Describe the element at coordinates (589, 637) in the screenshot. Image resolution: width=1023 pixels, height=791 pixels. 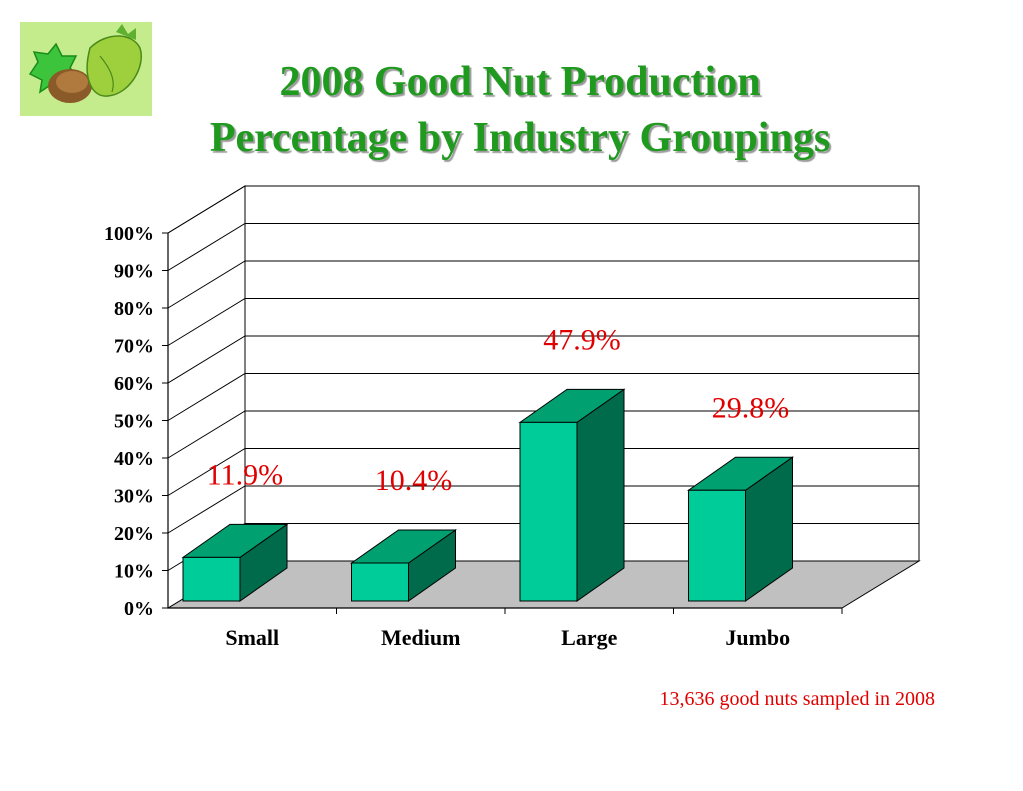
I see `x-tick-label: Large` at that location.